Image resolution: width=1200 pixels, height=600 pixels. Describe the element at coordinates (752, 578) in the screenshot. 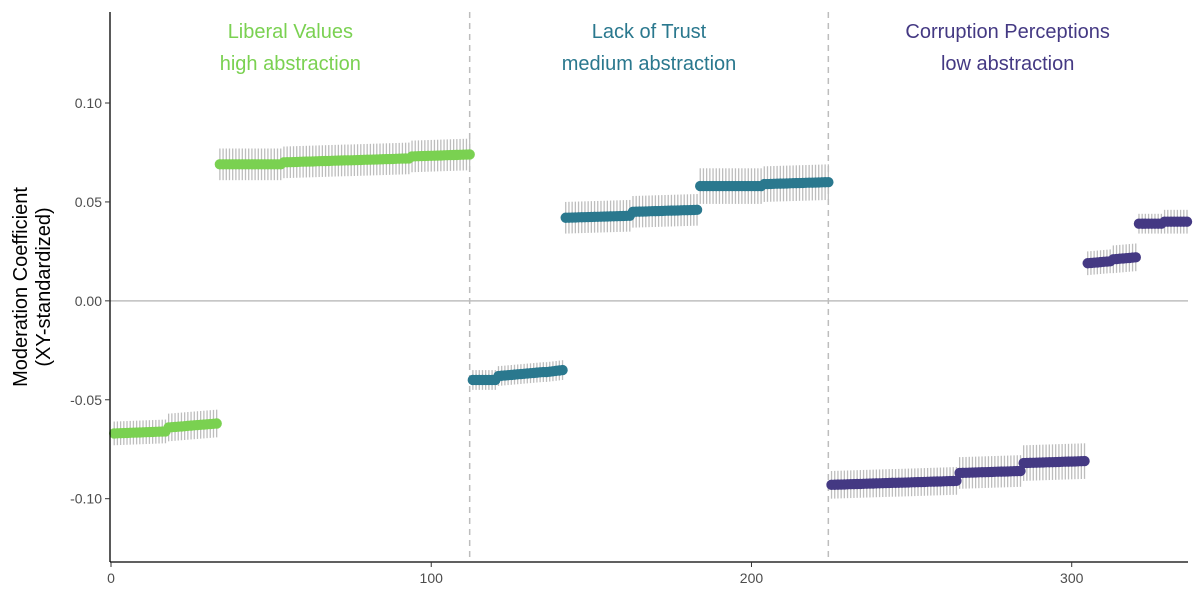

I see `x-tick-label: 200` at that location.